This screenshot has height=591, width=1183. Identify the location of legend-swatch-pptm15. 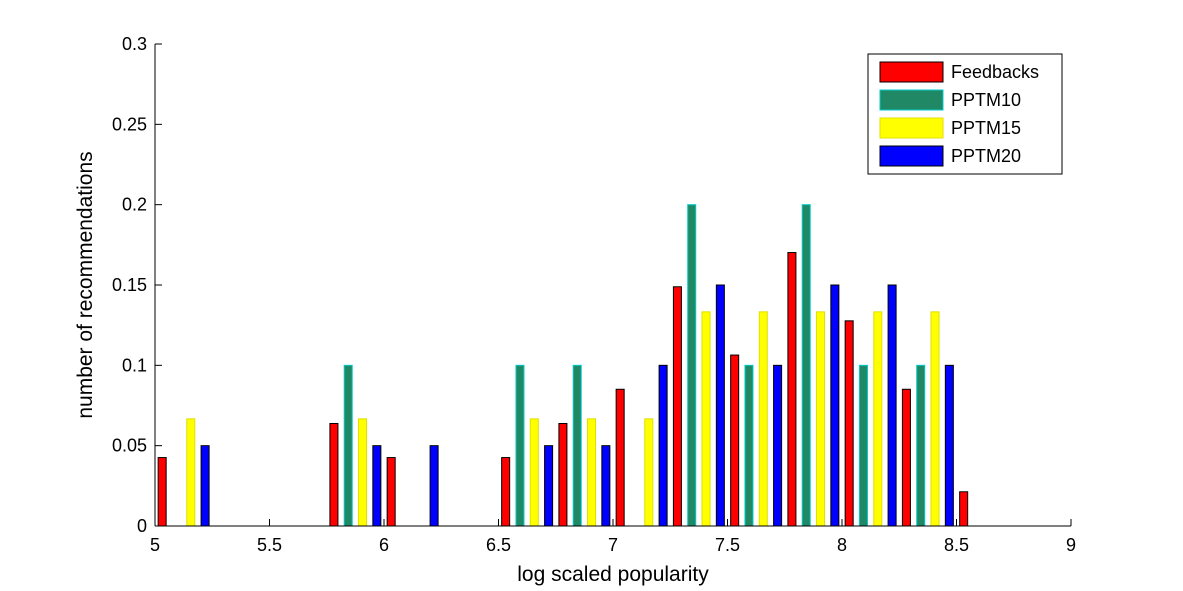
(911, 128).